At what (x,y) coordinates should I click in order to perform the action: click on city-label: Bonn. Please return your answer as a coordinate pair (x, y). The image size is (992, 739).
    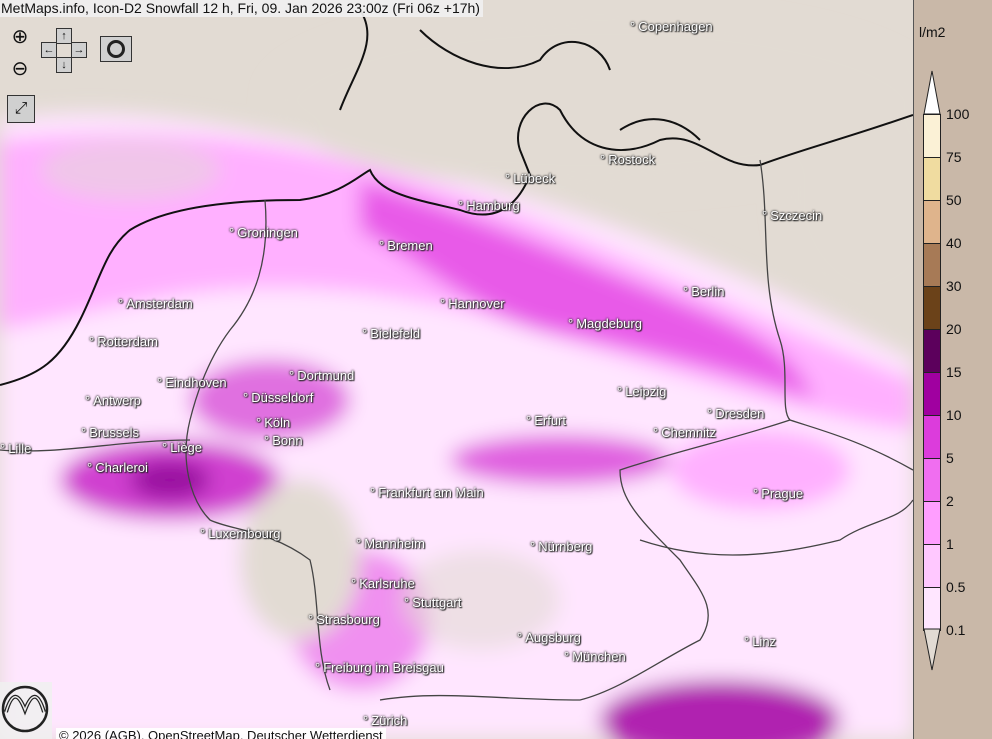
    Looking at the image, I should click on (283, 440).